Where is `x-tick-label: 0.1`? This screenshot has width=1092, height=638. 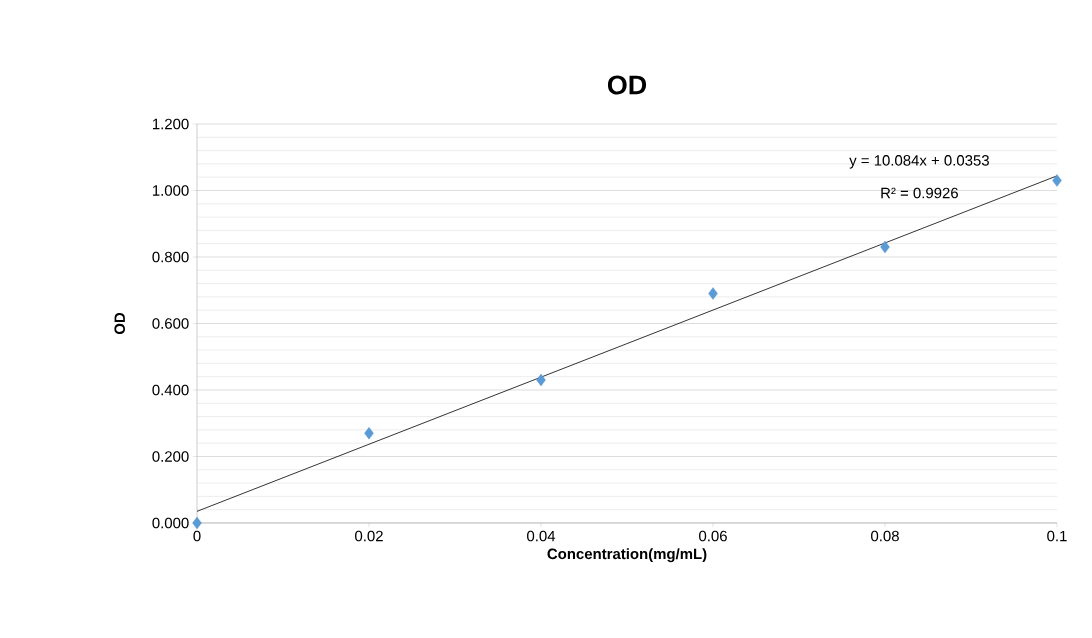 x-tick-label: 0.1 is located at coordinates (1057, 536).